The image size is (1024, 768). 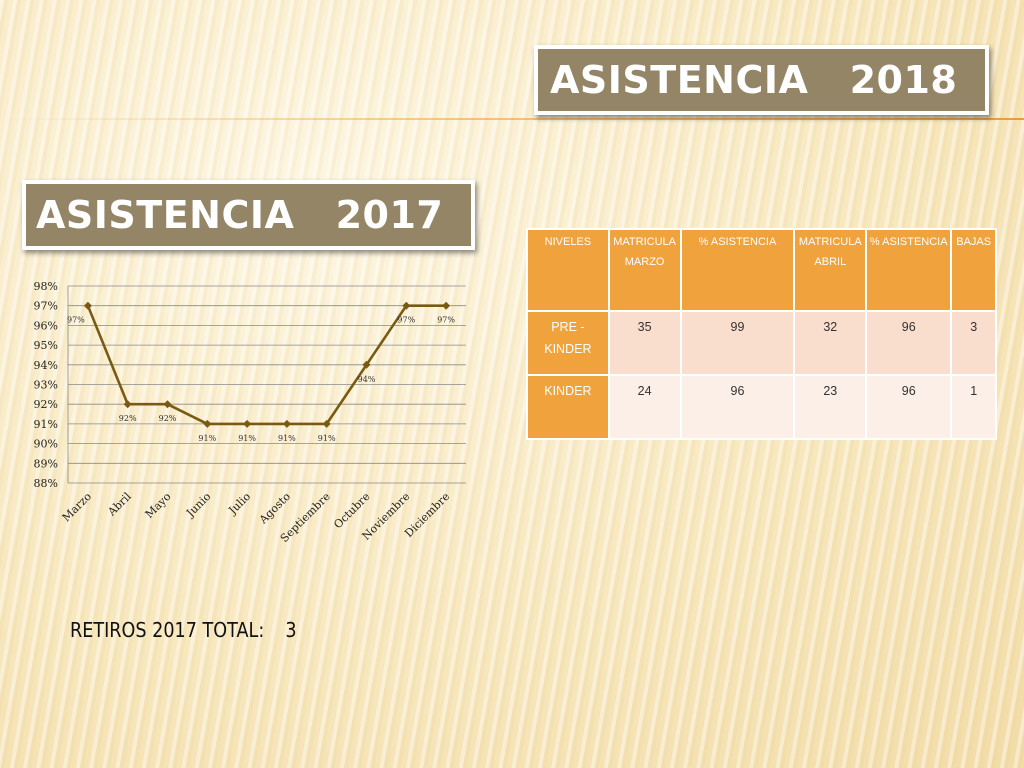 I want to click on header-bajas: BAJAS, so click(x=973, y=270).